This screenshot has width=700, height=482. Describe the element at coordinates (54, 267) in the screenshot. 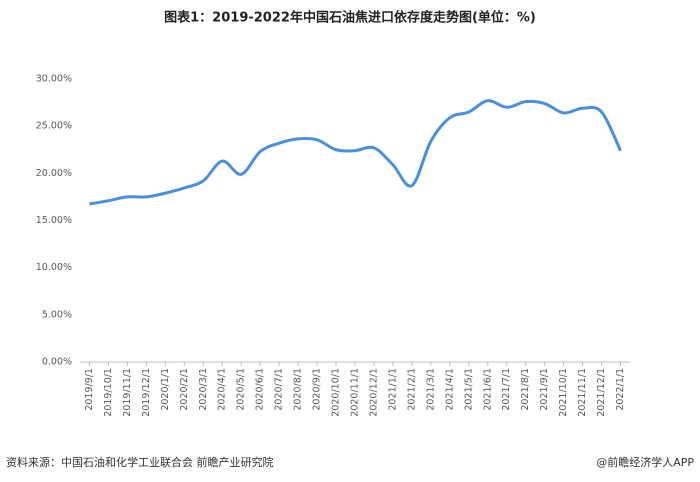

I see `y-tick-label: 10.00%` at that location.